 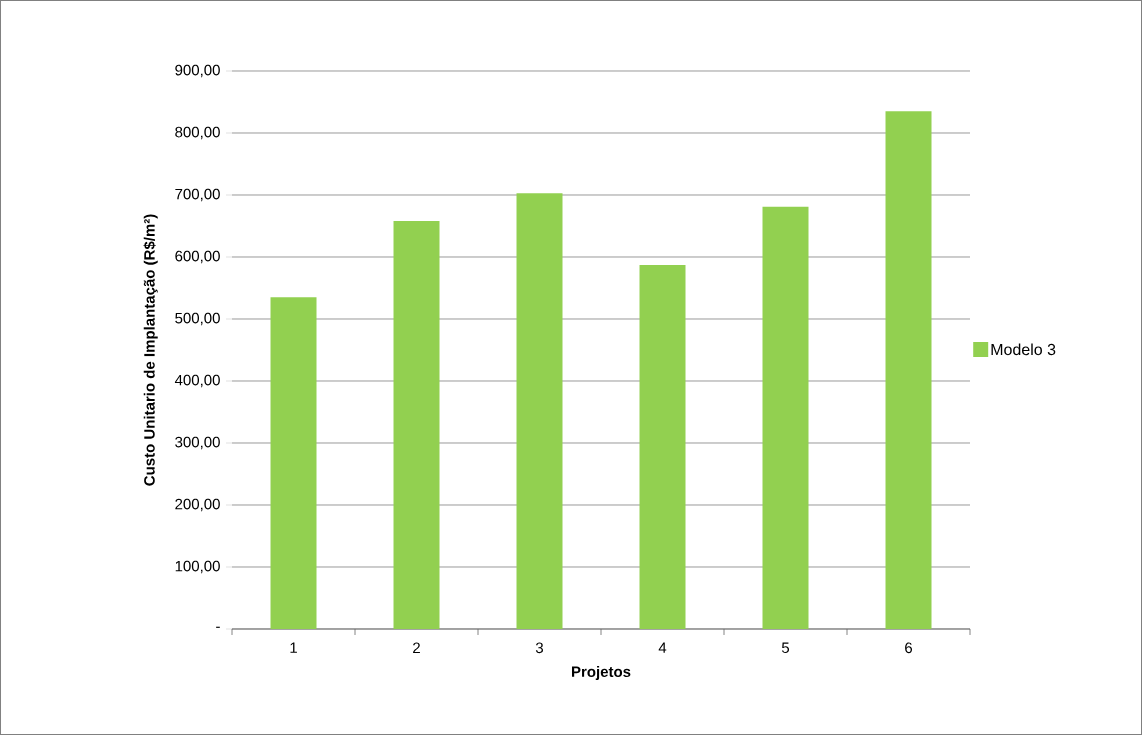 I want to click on y-tick-label: 100,00, so click(x=197, y=567).